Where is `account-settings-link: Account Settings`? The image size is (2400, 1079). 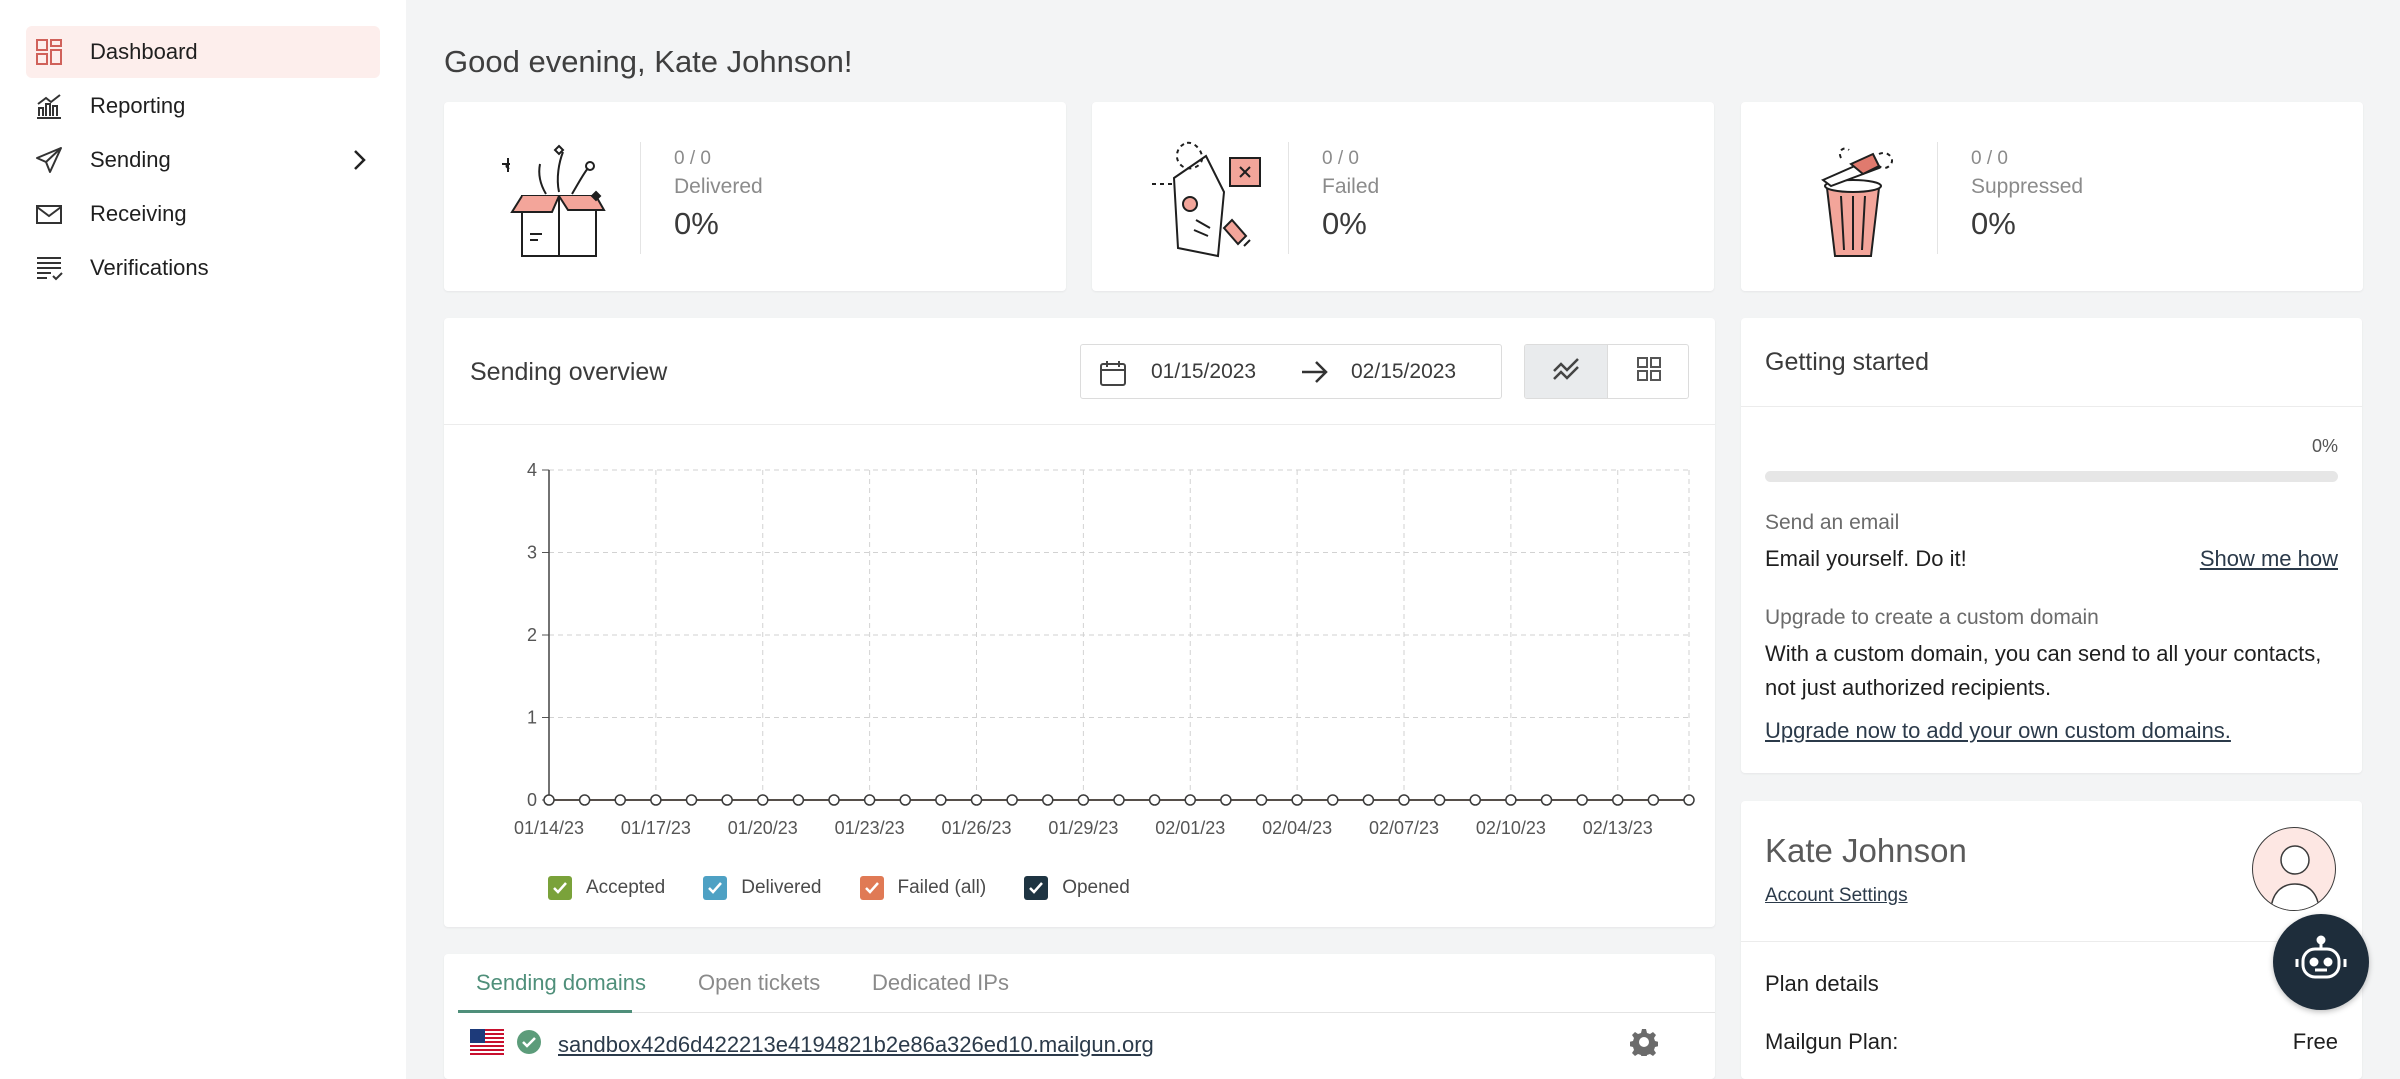
account-settings-link: Account Settings is located at coordinates (1836, 895).